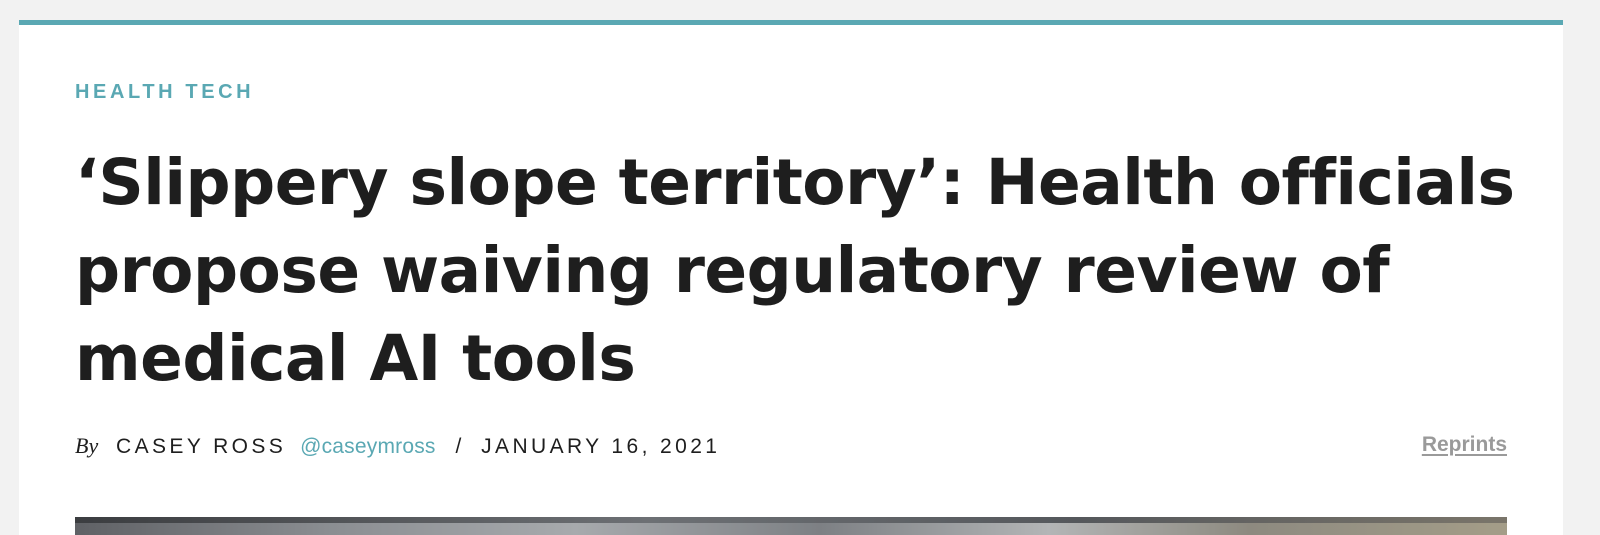 The width and height of the screenshot is (1600, 535). I want to click on author-twitter-handle: @caseymross, so click(368, 446).